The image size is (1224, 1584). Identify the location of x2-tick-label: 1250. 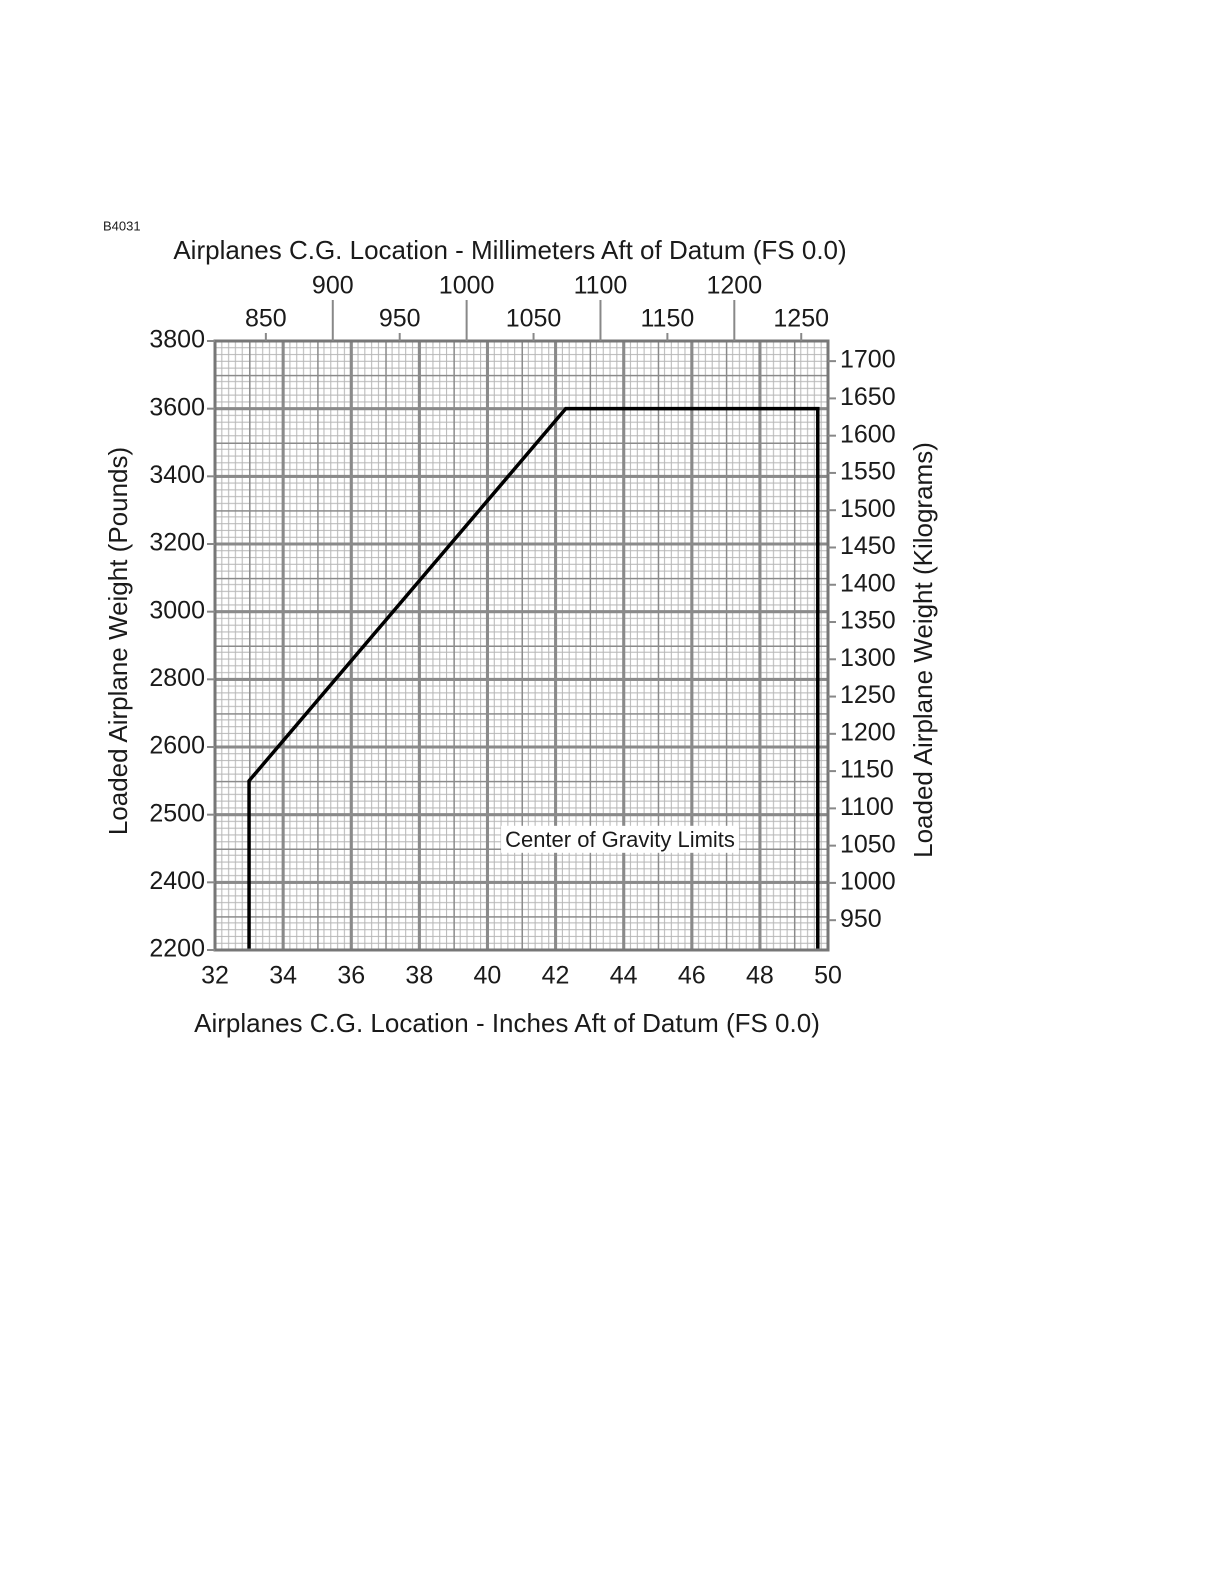
(801, 319).